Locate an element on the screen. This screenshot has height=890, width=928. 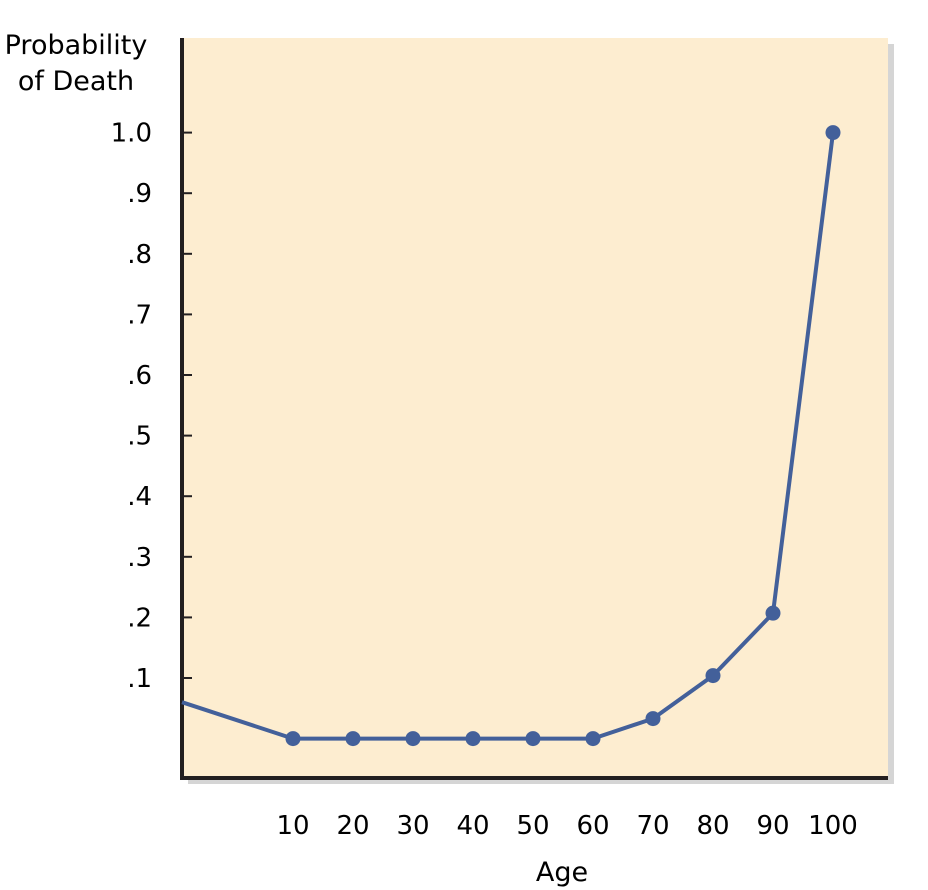
x-tick-label: 20 is located at coordinates (352, 826).